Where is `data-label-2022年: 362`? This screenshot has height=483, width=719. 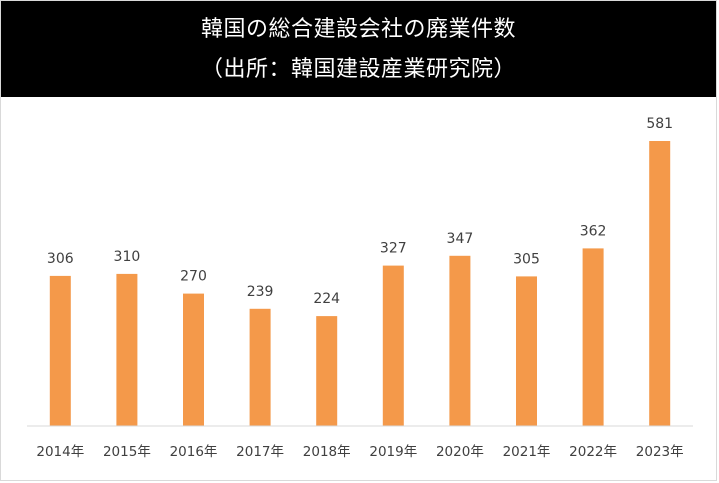 data-label-2022年: 362 is located at coordinates (593, 231).